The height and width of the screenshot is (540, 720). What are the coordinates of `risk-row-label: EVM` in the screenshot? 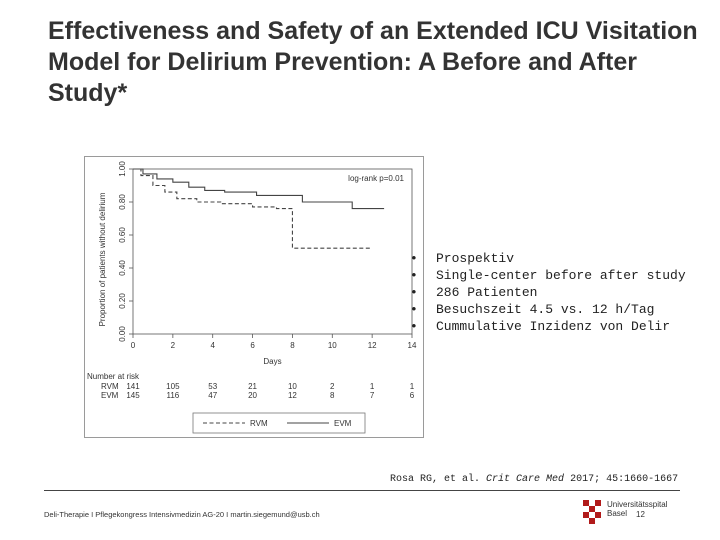 It's located at (110, 395).